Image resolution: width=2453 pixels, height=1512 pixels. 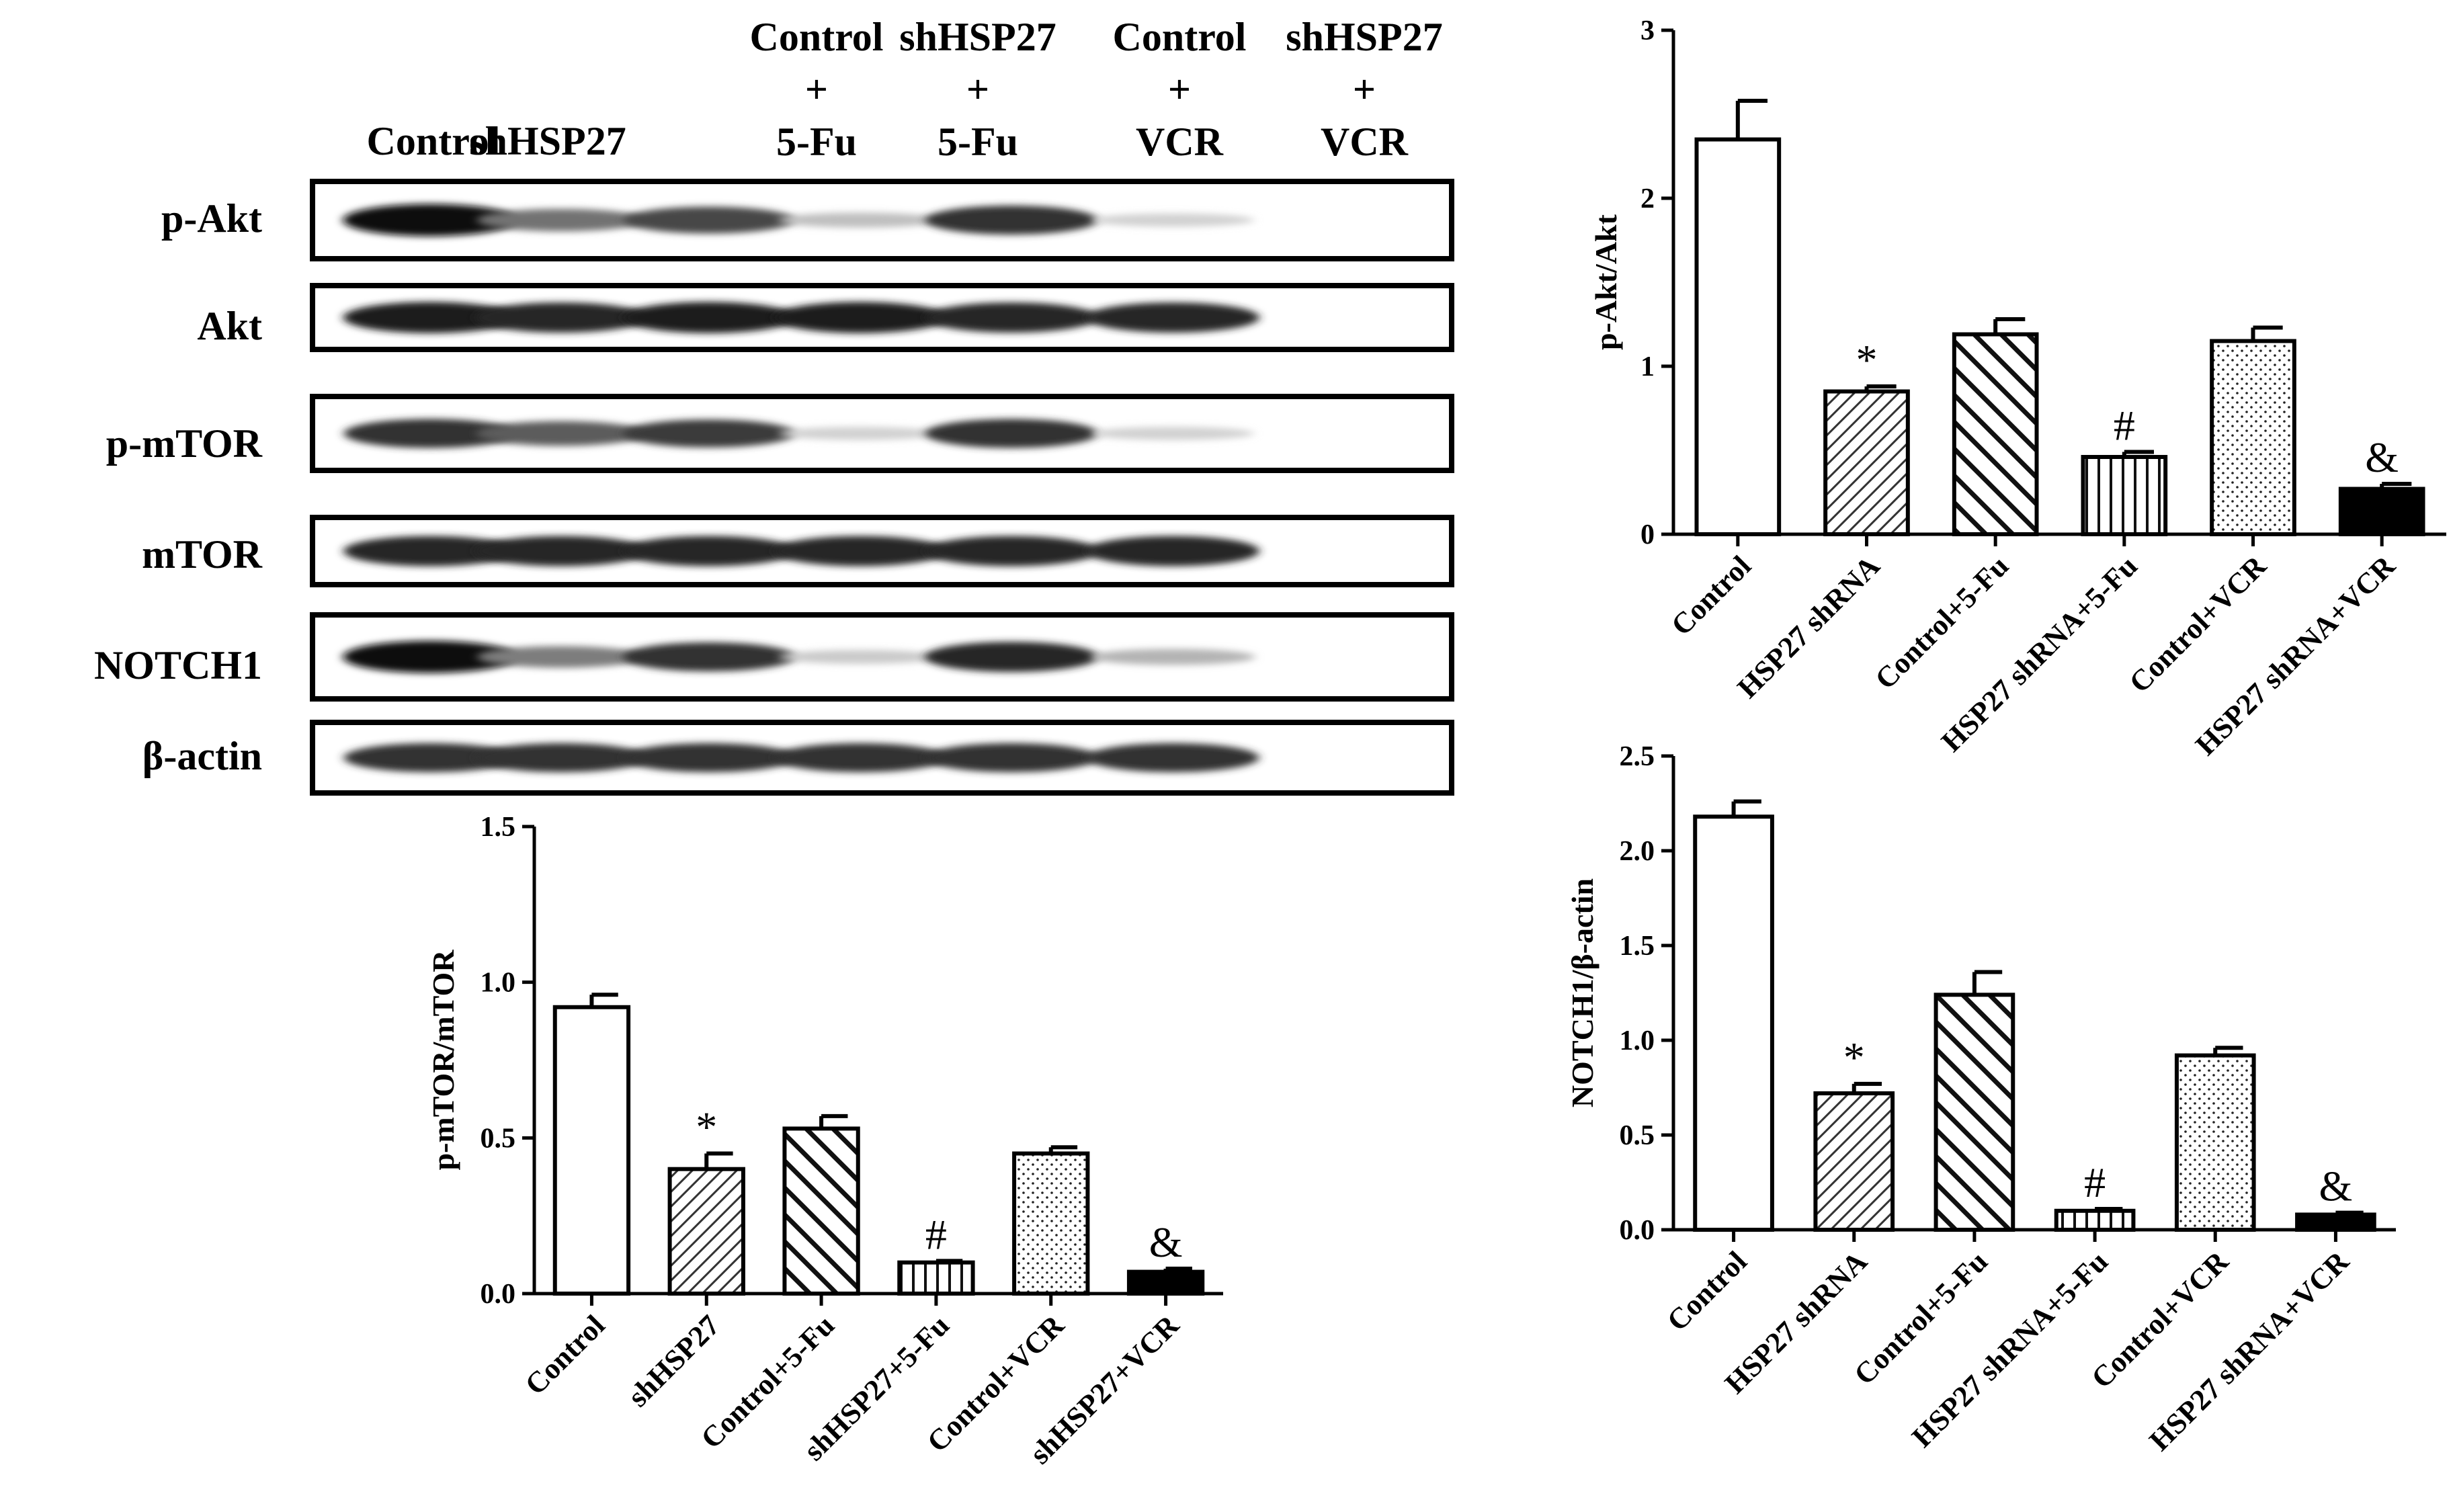 What do you see at coordinates (816, 90) in the screenshot?
I see `lane-header-2-line-1: +` at bounding box center [816, 90].